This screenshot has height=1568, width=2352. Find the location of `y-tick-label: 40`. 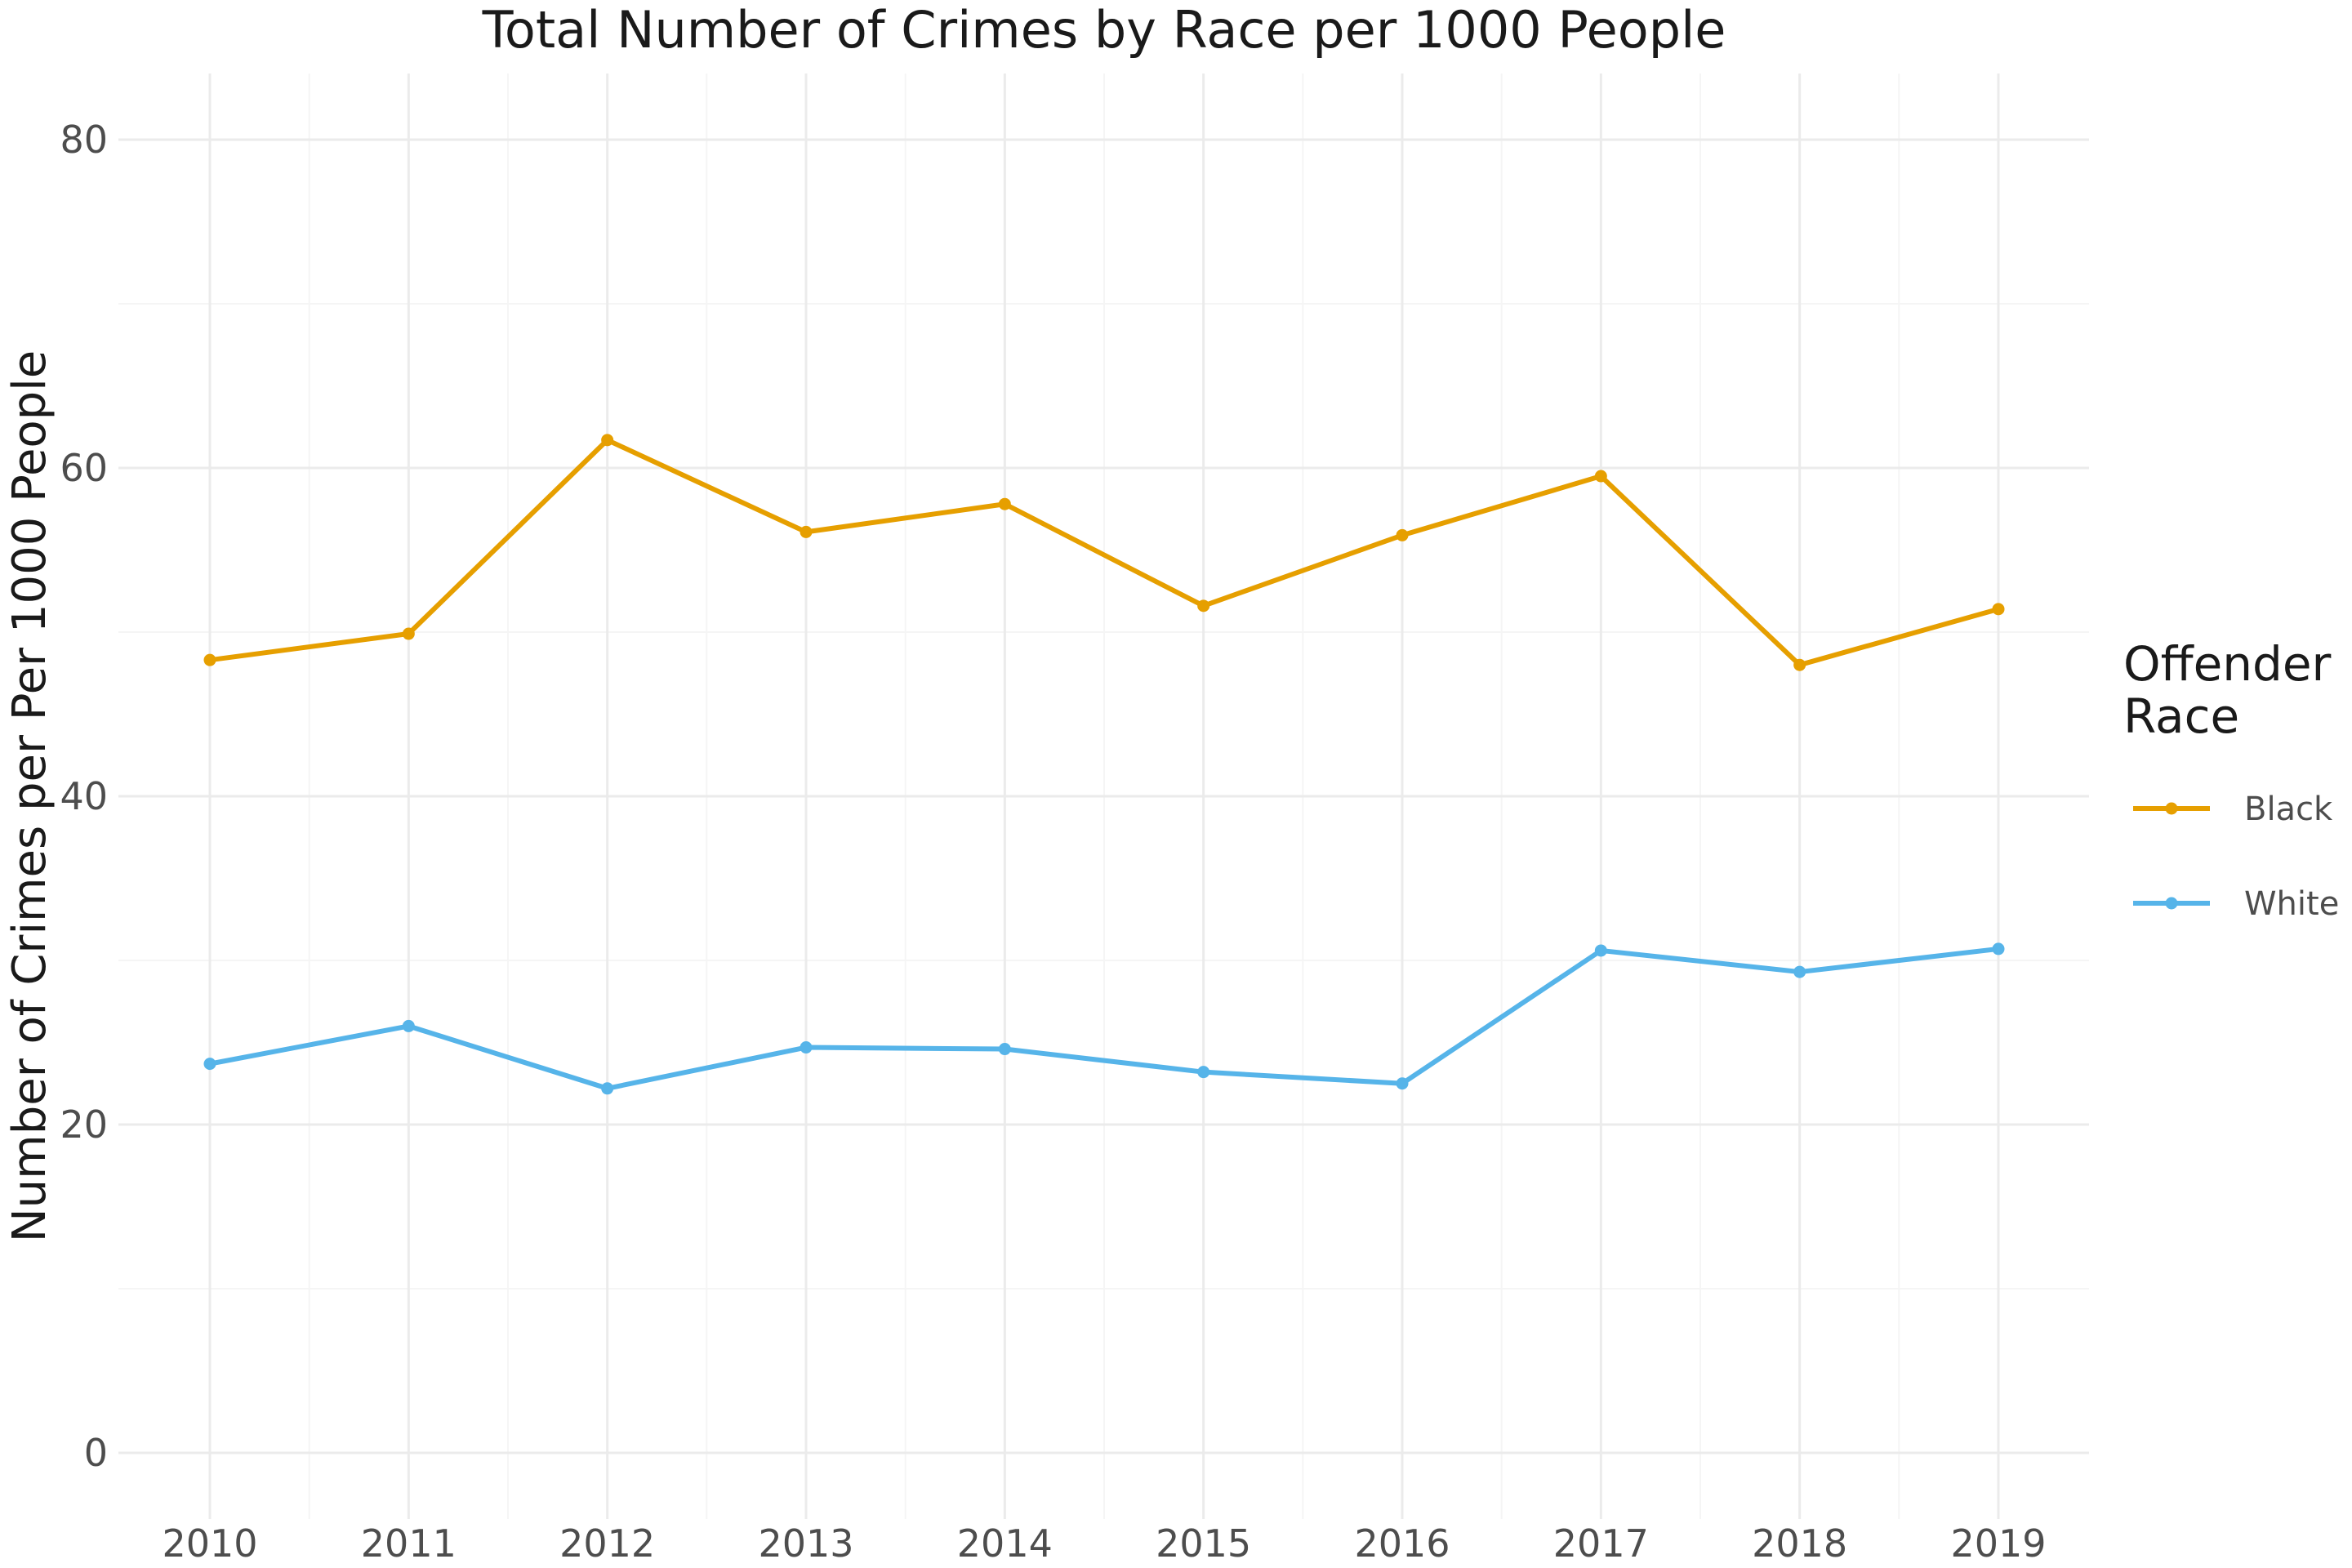

y-tick-label: 40 is located at coordinates (84, 796).